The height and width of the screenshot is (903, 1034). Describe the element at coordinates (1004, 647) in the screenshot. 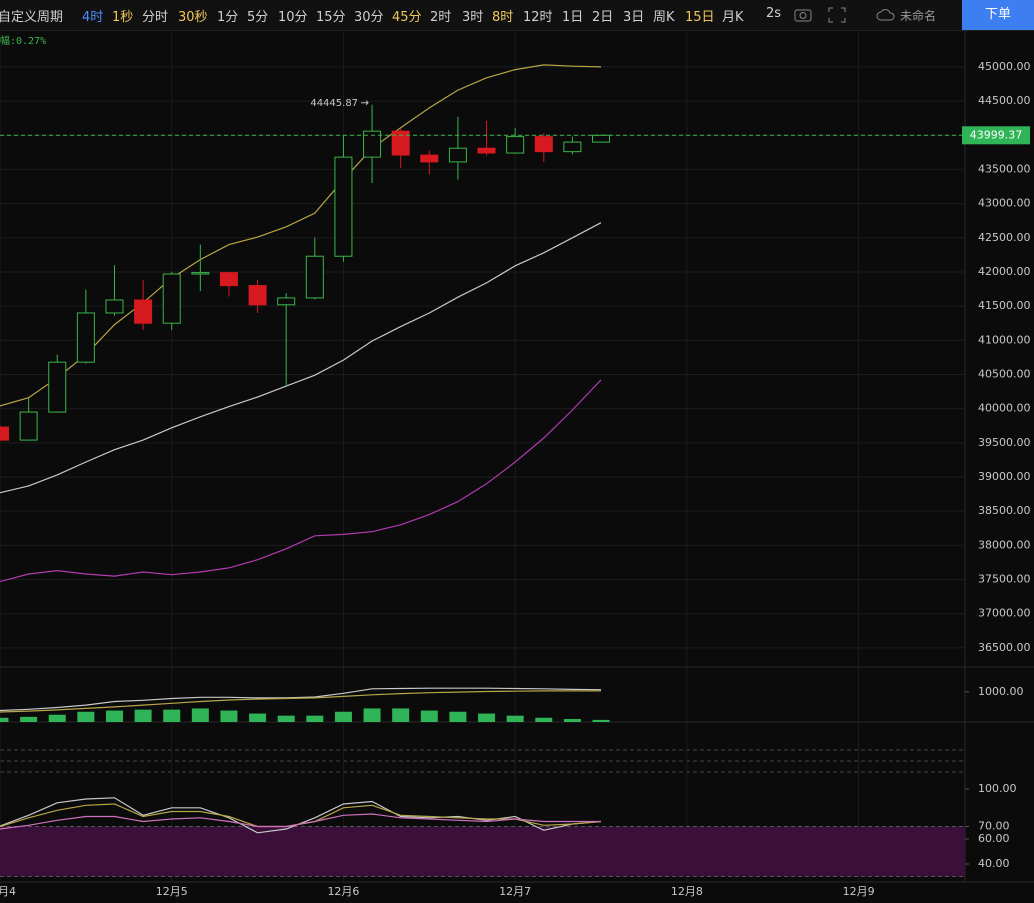

I see `y-tick-label: 36500.00` at that location.